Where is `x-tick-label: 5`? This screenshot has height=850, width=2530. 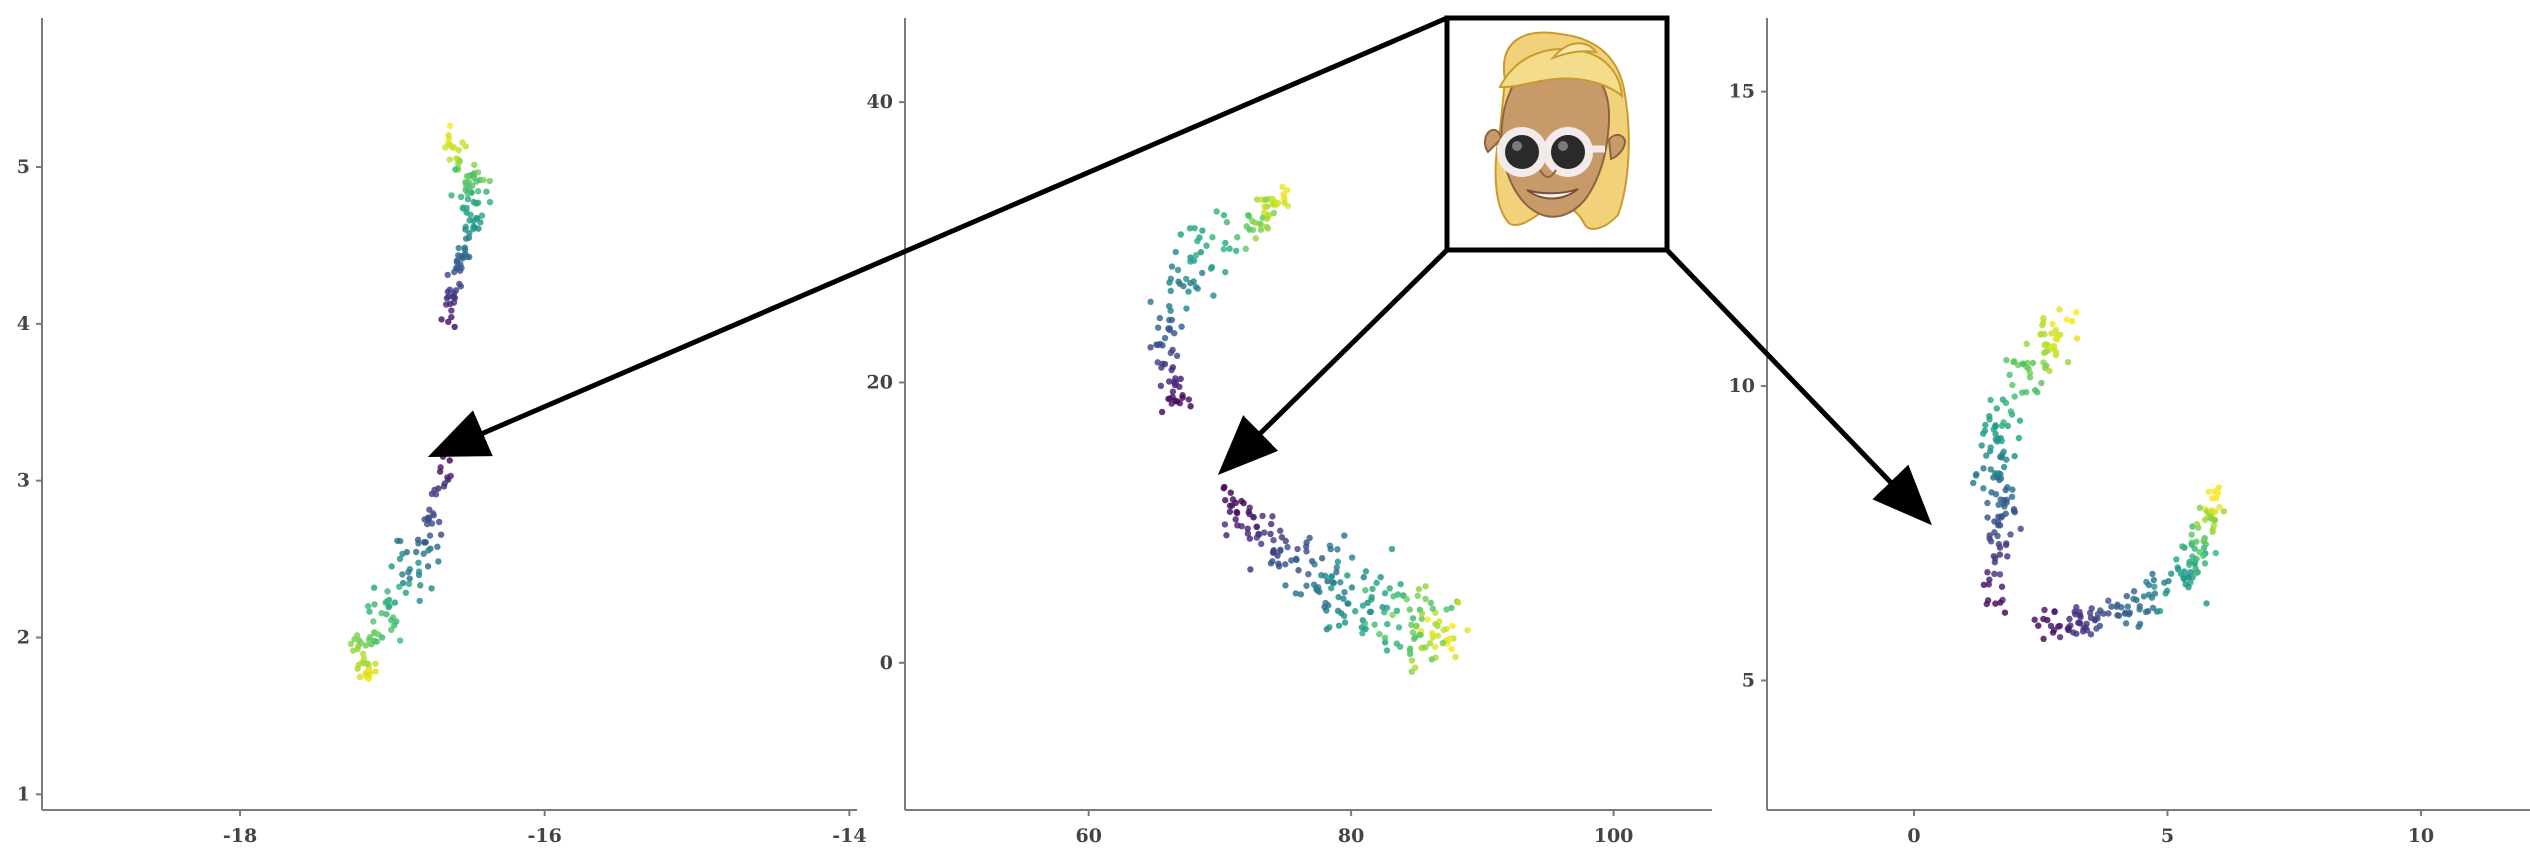 x-tick-label: 5 is located at coordinates (2167, 836).